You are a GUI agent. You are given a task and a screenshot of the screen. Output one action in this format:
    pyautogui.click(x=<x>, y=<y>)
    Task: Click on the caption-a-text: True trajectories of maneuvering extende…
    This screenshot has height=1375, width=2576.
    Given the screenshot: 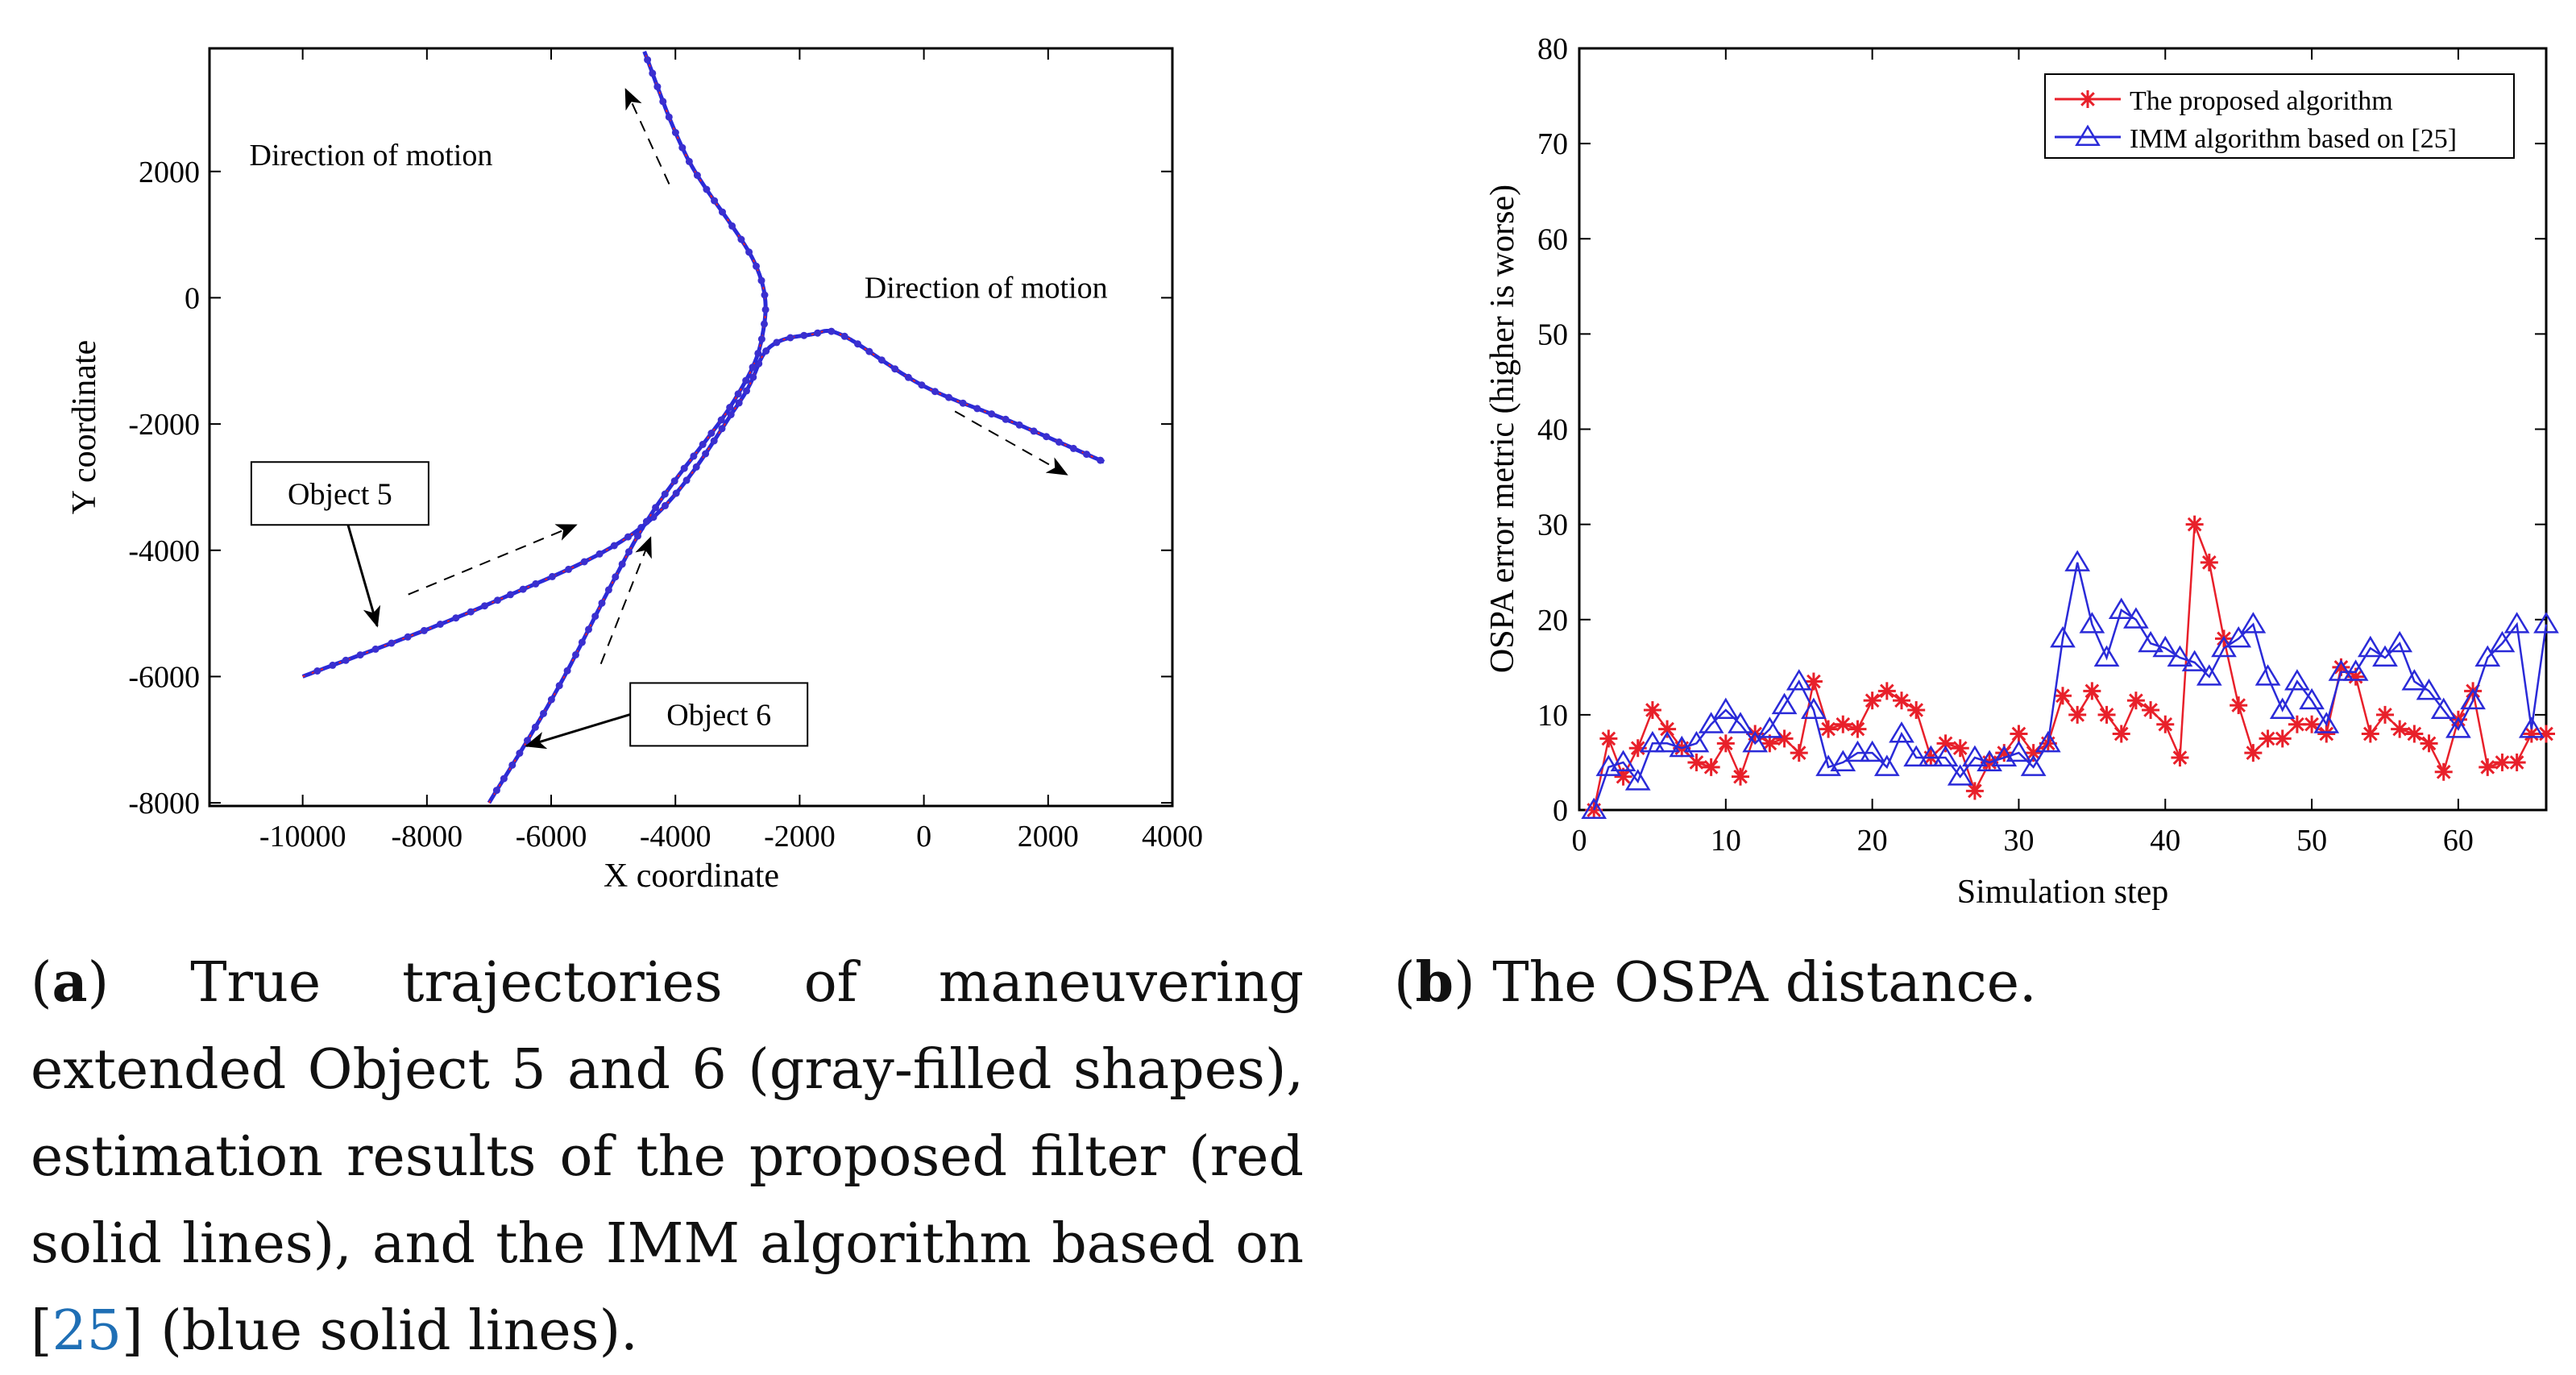 What is the action you would take?
    pyautogui.click(x=667, y=1157)
    